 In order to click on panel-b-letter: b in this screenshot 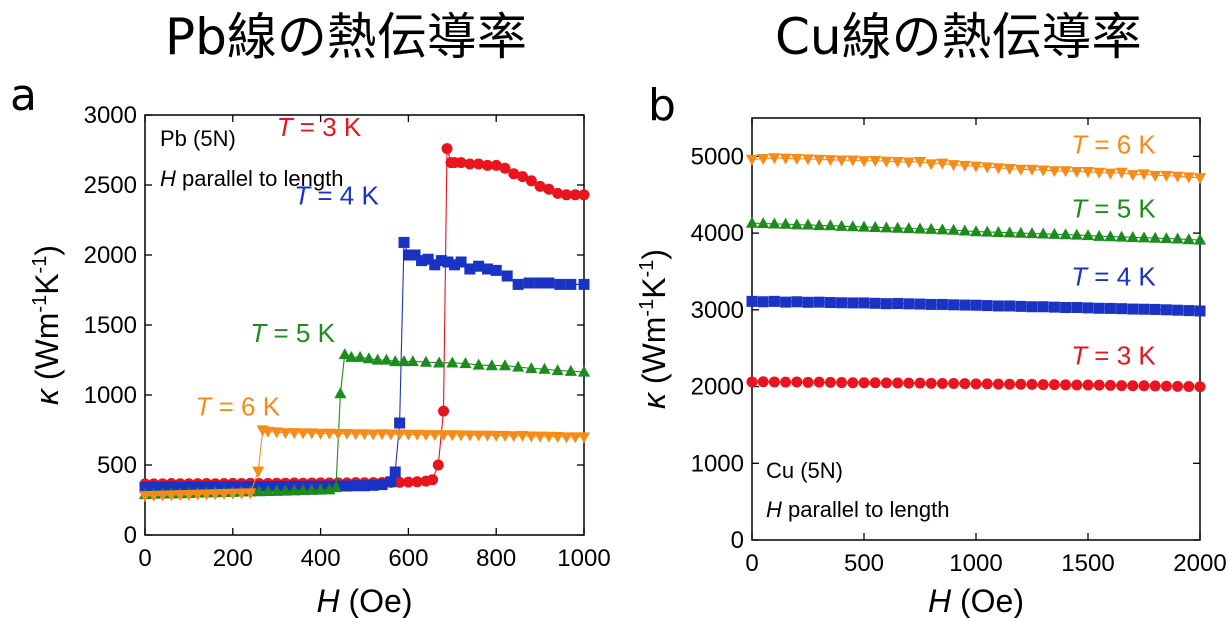, I will do `click(662, 105)`.